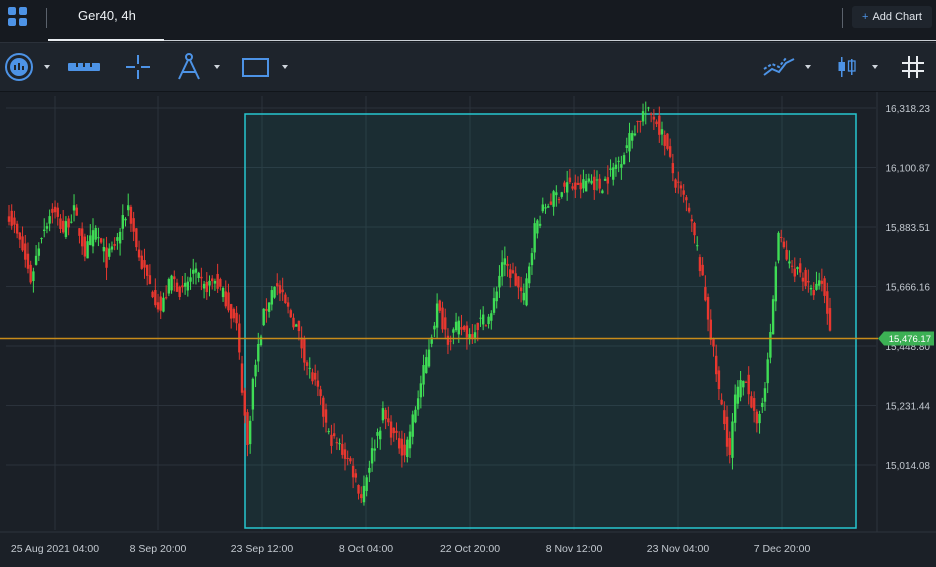  I want to click on apps-grid-icon, so click(18, 17).